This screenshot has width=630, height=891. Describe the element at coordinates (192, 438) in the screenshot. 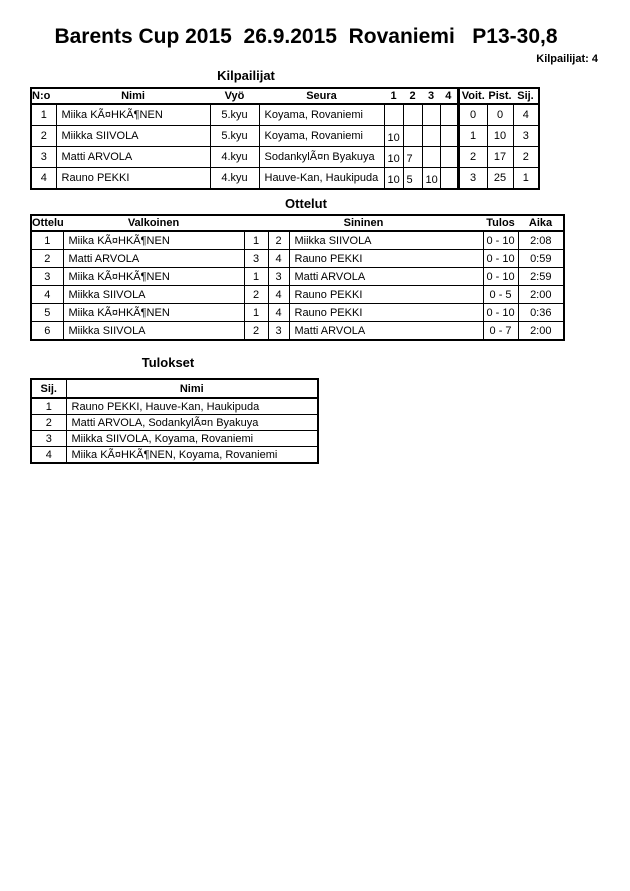

I see `cell: Miikka SIIVOLA, Koyama, Rovaniemi` at that location.